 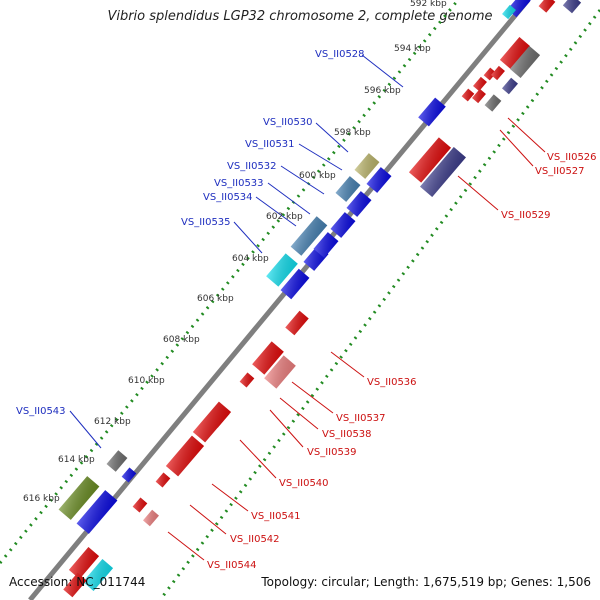 I want to click on gene-label-left: VS_II0530, so click(x=288, y=122).